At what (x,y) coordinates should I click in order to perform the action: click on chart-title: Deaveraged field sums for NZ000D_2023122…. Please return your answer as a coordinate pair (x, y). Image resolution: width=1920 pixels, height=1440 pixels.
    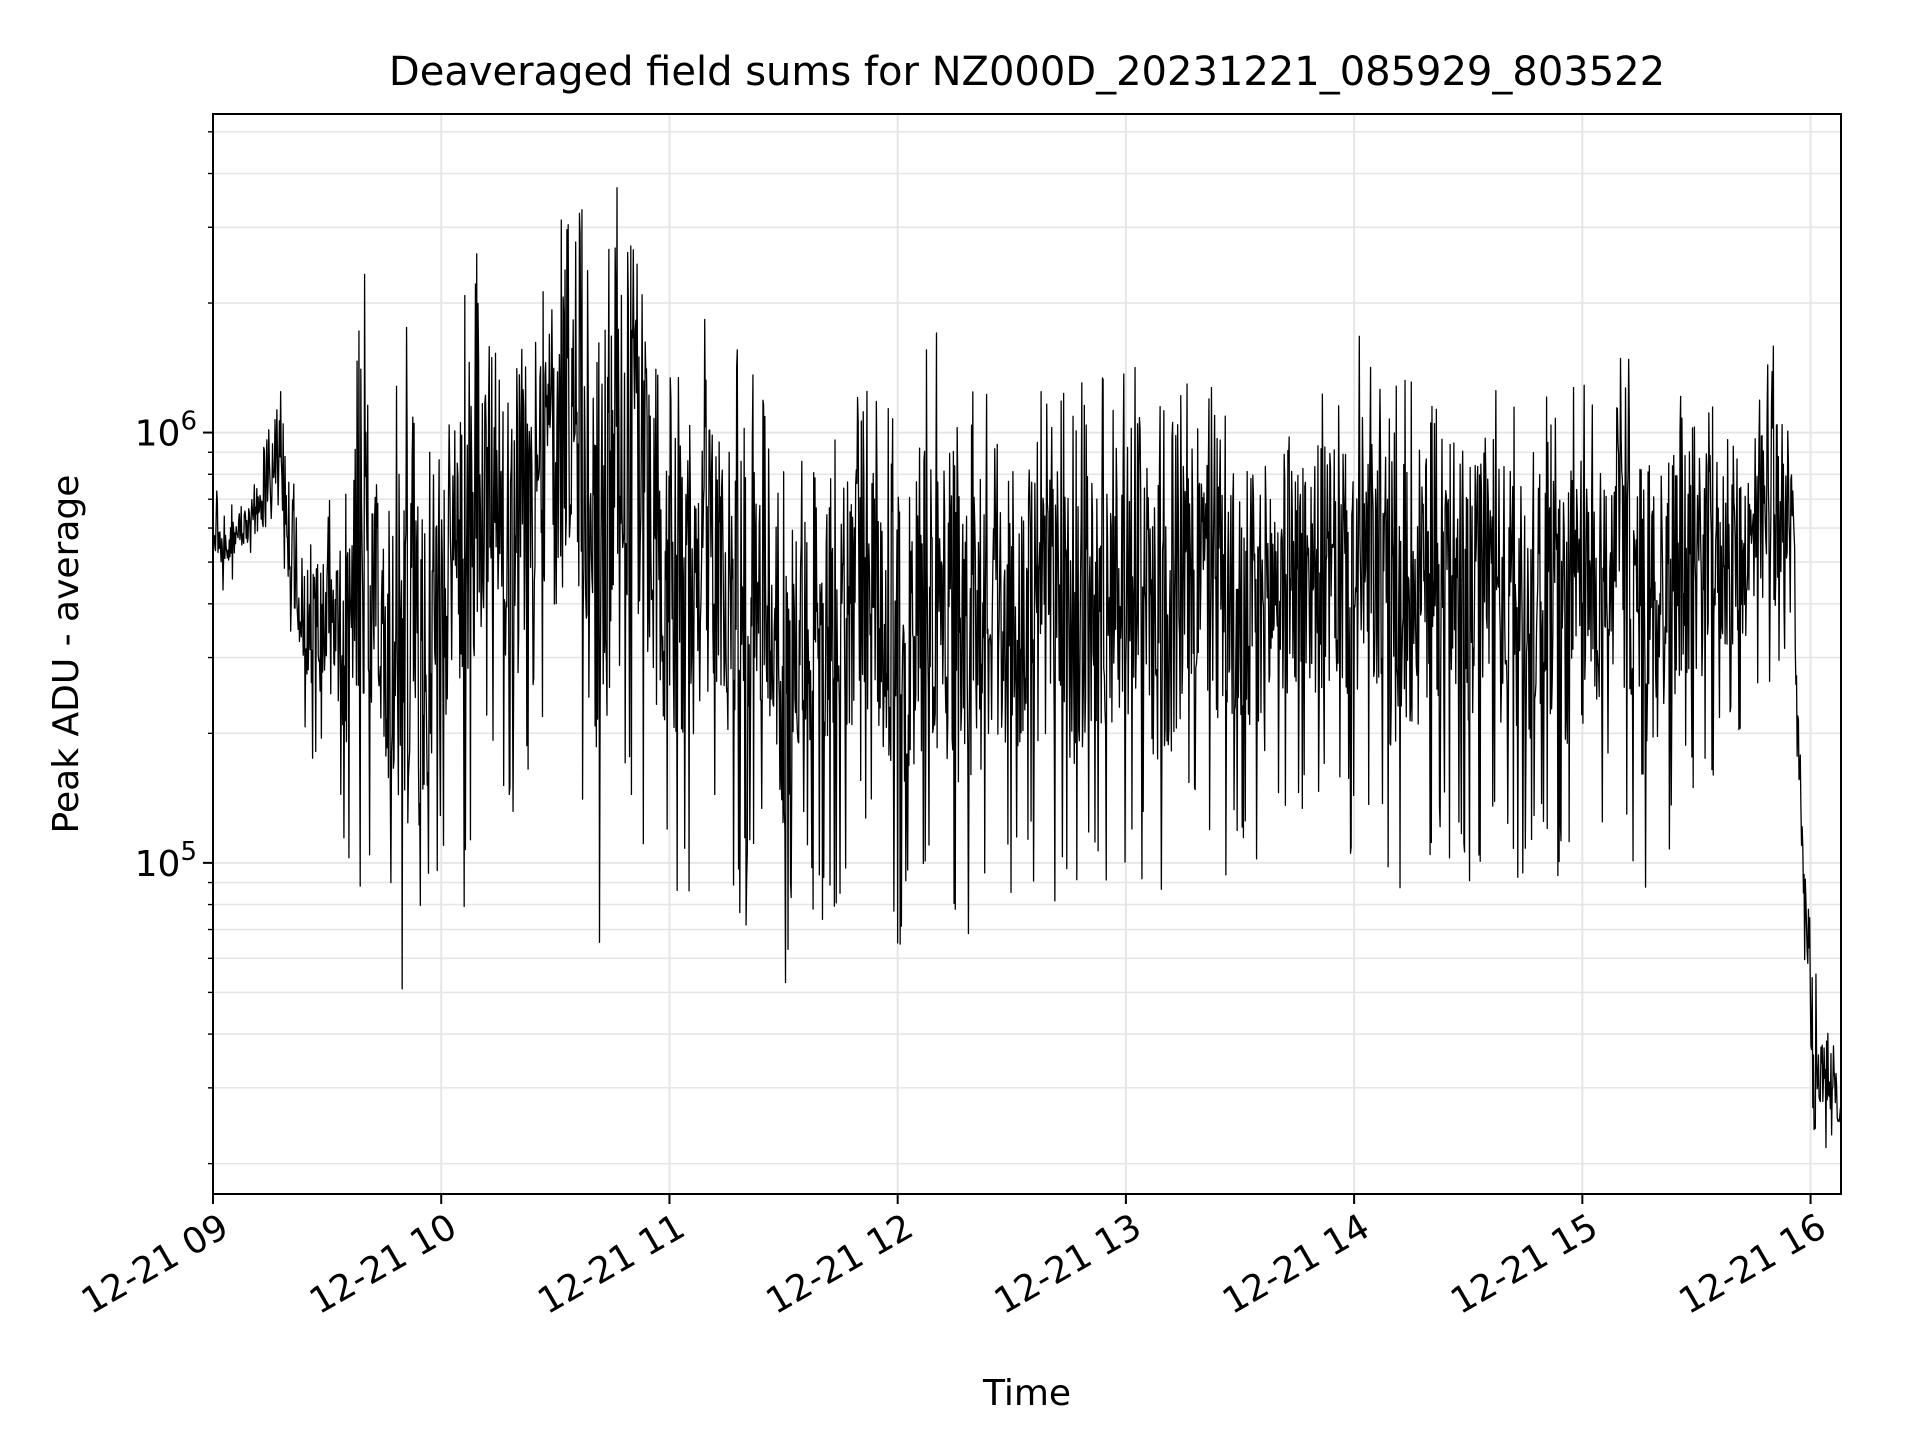
    Looking at the image, I should click on (1027, 72).